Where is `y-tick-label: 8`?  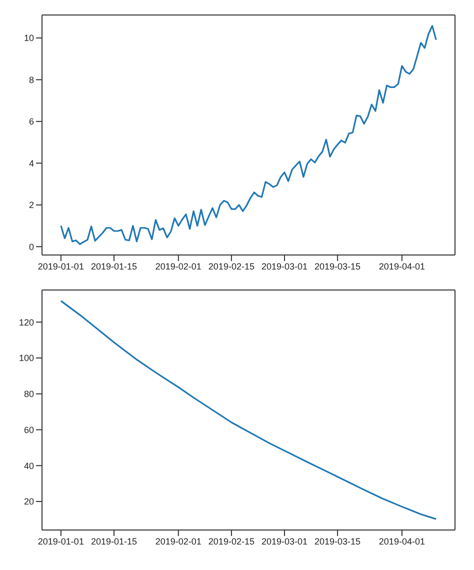
y-tick-label: 8 is located at coordinates (31, 79).